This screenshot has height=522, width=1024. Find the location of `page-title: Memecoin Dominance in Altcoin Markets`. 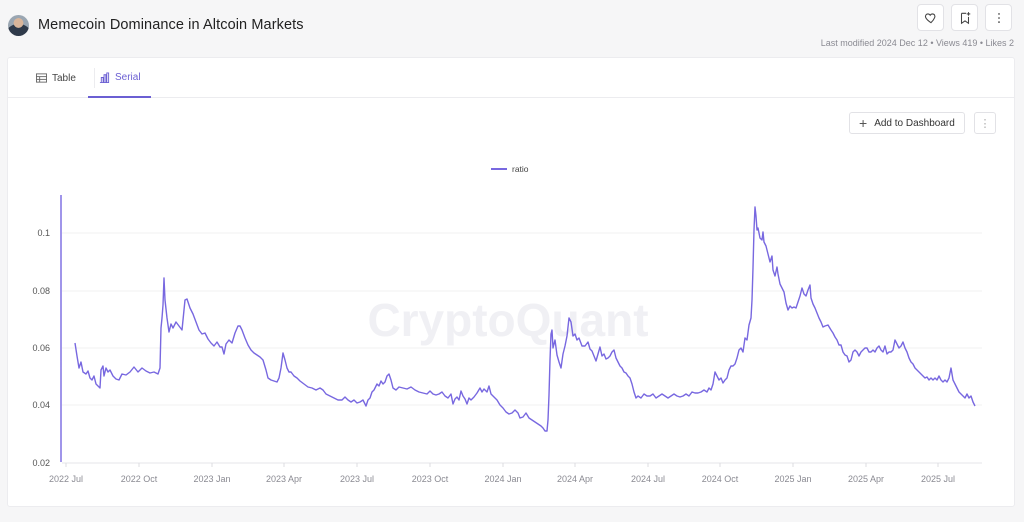

page-title: Memecoin Dominance in Altcoin Markets is located at coordinates (171, 25).